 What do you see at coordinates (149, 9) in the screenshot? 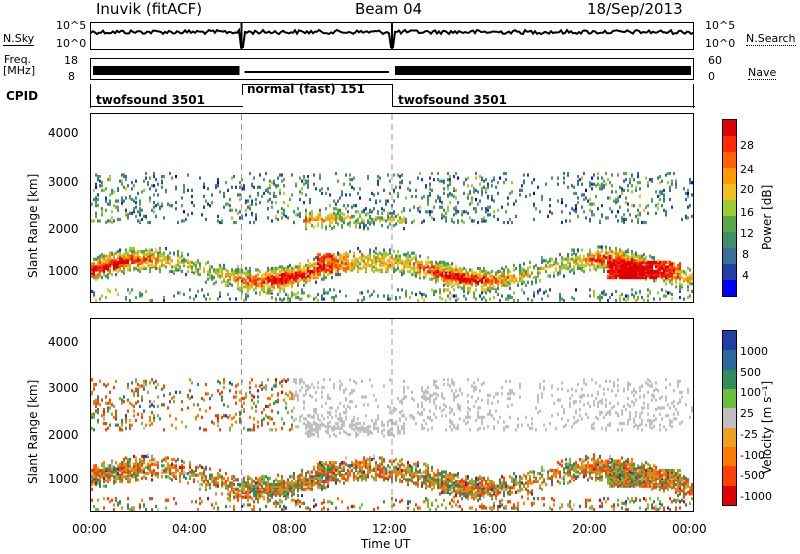
I see `station-title: Inuvik (fitACF)` at bounding box center [149, 9].